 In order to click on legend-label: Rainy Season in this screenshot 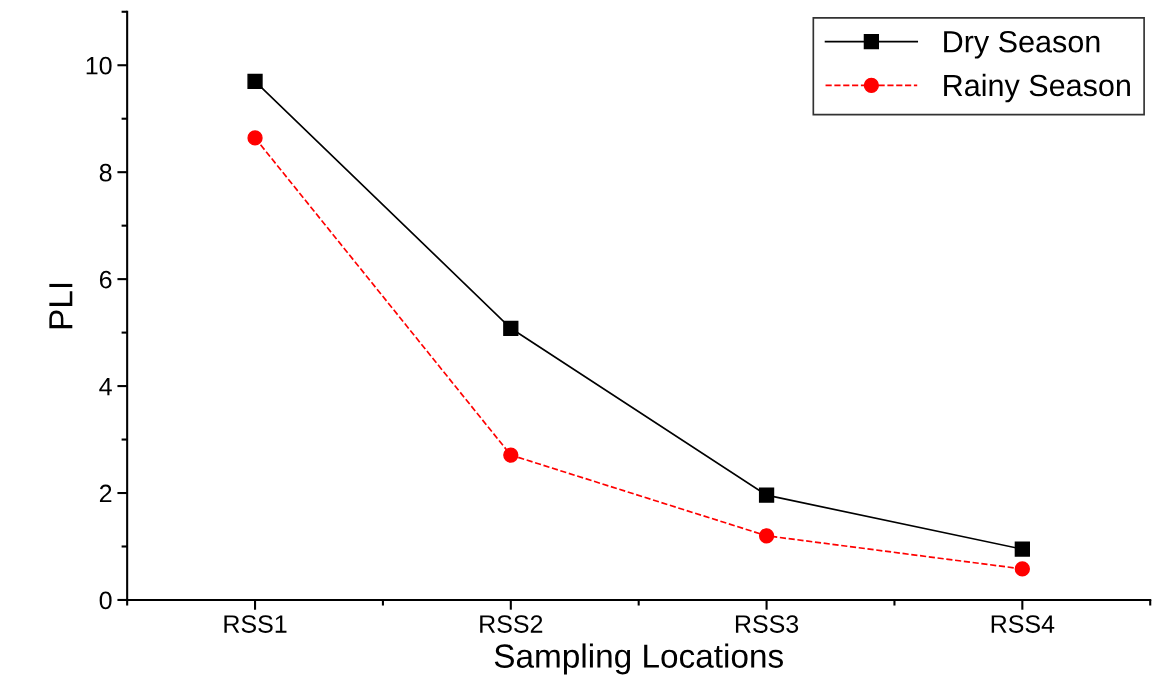, I will do `click(1037, 88)`.